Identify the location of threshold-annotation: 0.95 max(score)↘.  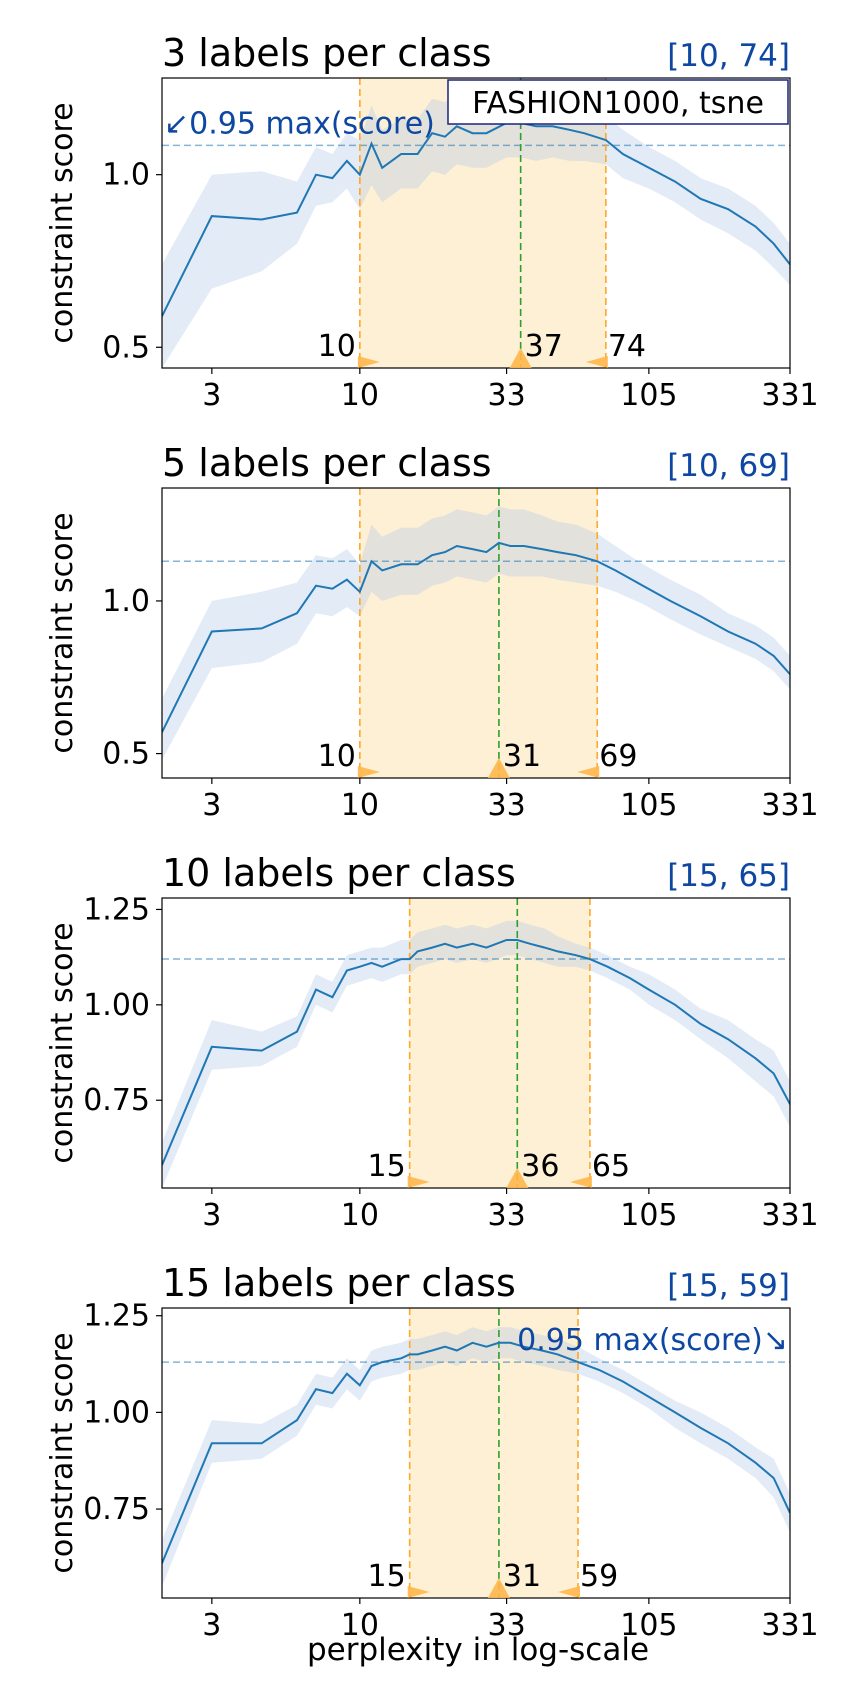
(652, 1340).